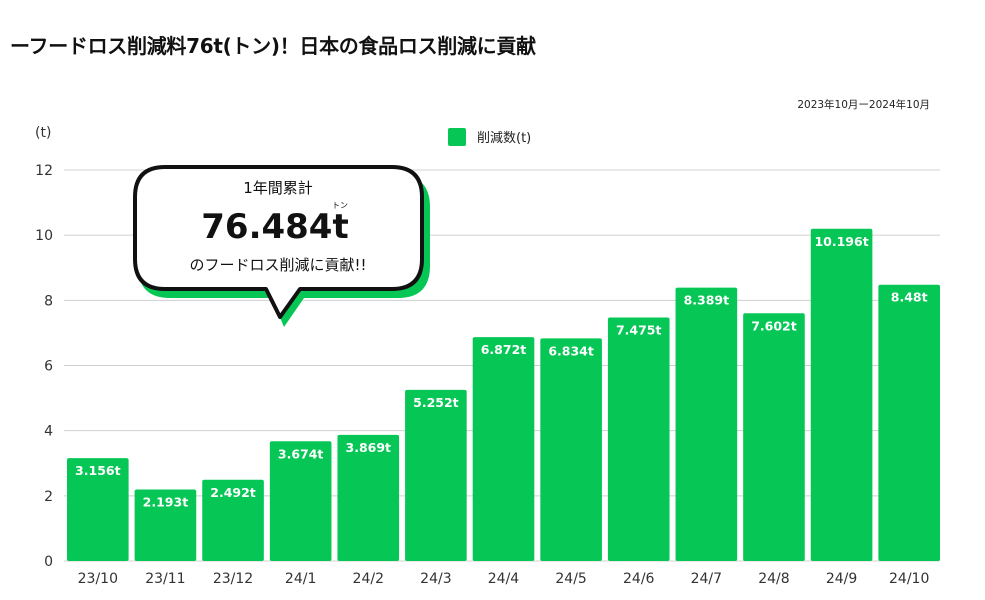 This screenshot has height=600, width=985. What do you see at coordinates (340, 205) in the screenshot?
I see `callout-ruby: トン` at bounding box center [340, 205].